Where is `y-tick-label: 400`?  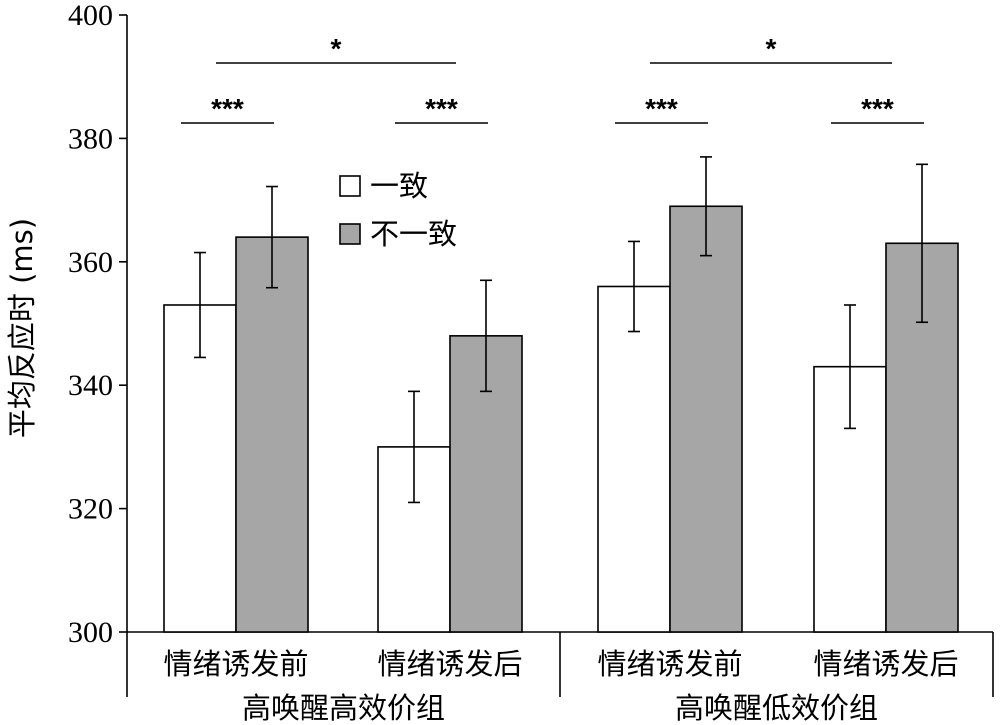 y-tick-label: 400 is located at coordinates (90, 16).